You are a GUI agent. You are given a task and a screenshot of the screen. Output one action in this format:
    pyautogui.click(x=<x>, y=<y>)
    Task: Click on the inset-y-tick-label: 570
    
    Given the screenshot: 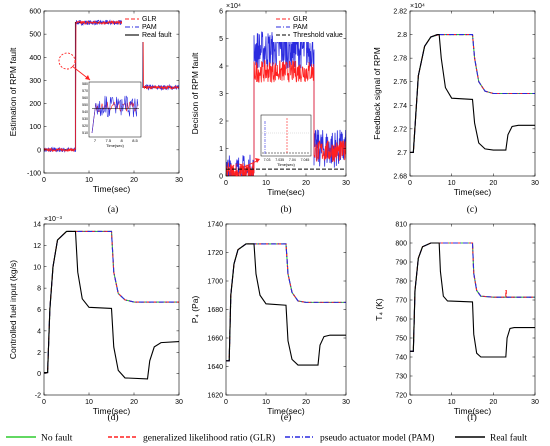 What is the action you would take?
    pyautogui.click(x=85, y=91)
    